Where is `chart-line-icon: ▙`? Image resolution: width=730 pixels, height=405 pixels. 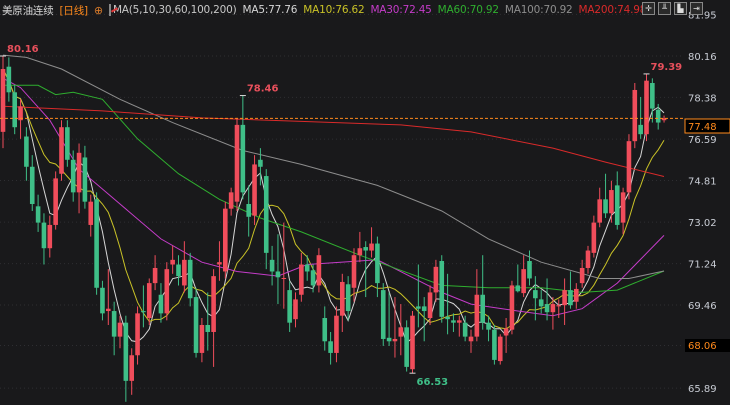 chart-line-icon: ▙ is located at coordinates (680, 8).